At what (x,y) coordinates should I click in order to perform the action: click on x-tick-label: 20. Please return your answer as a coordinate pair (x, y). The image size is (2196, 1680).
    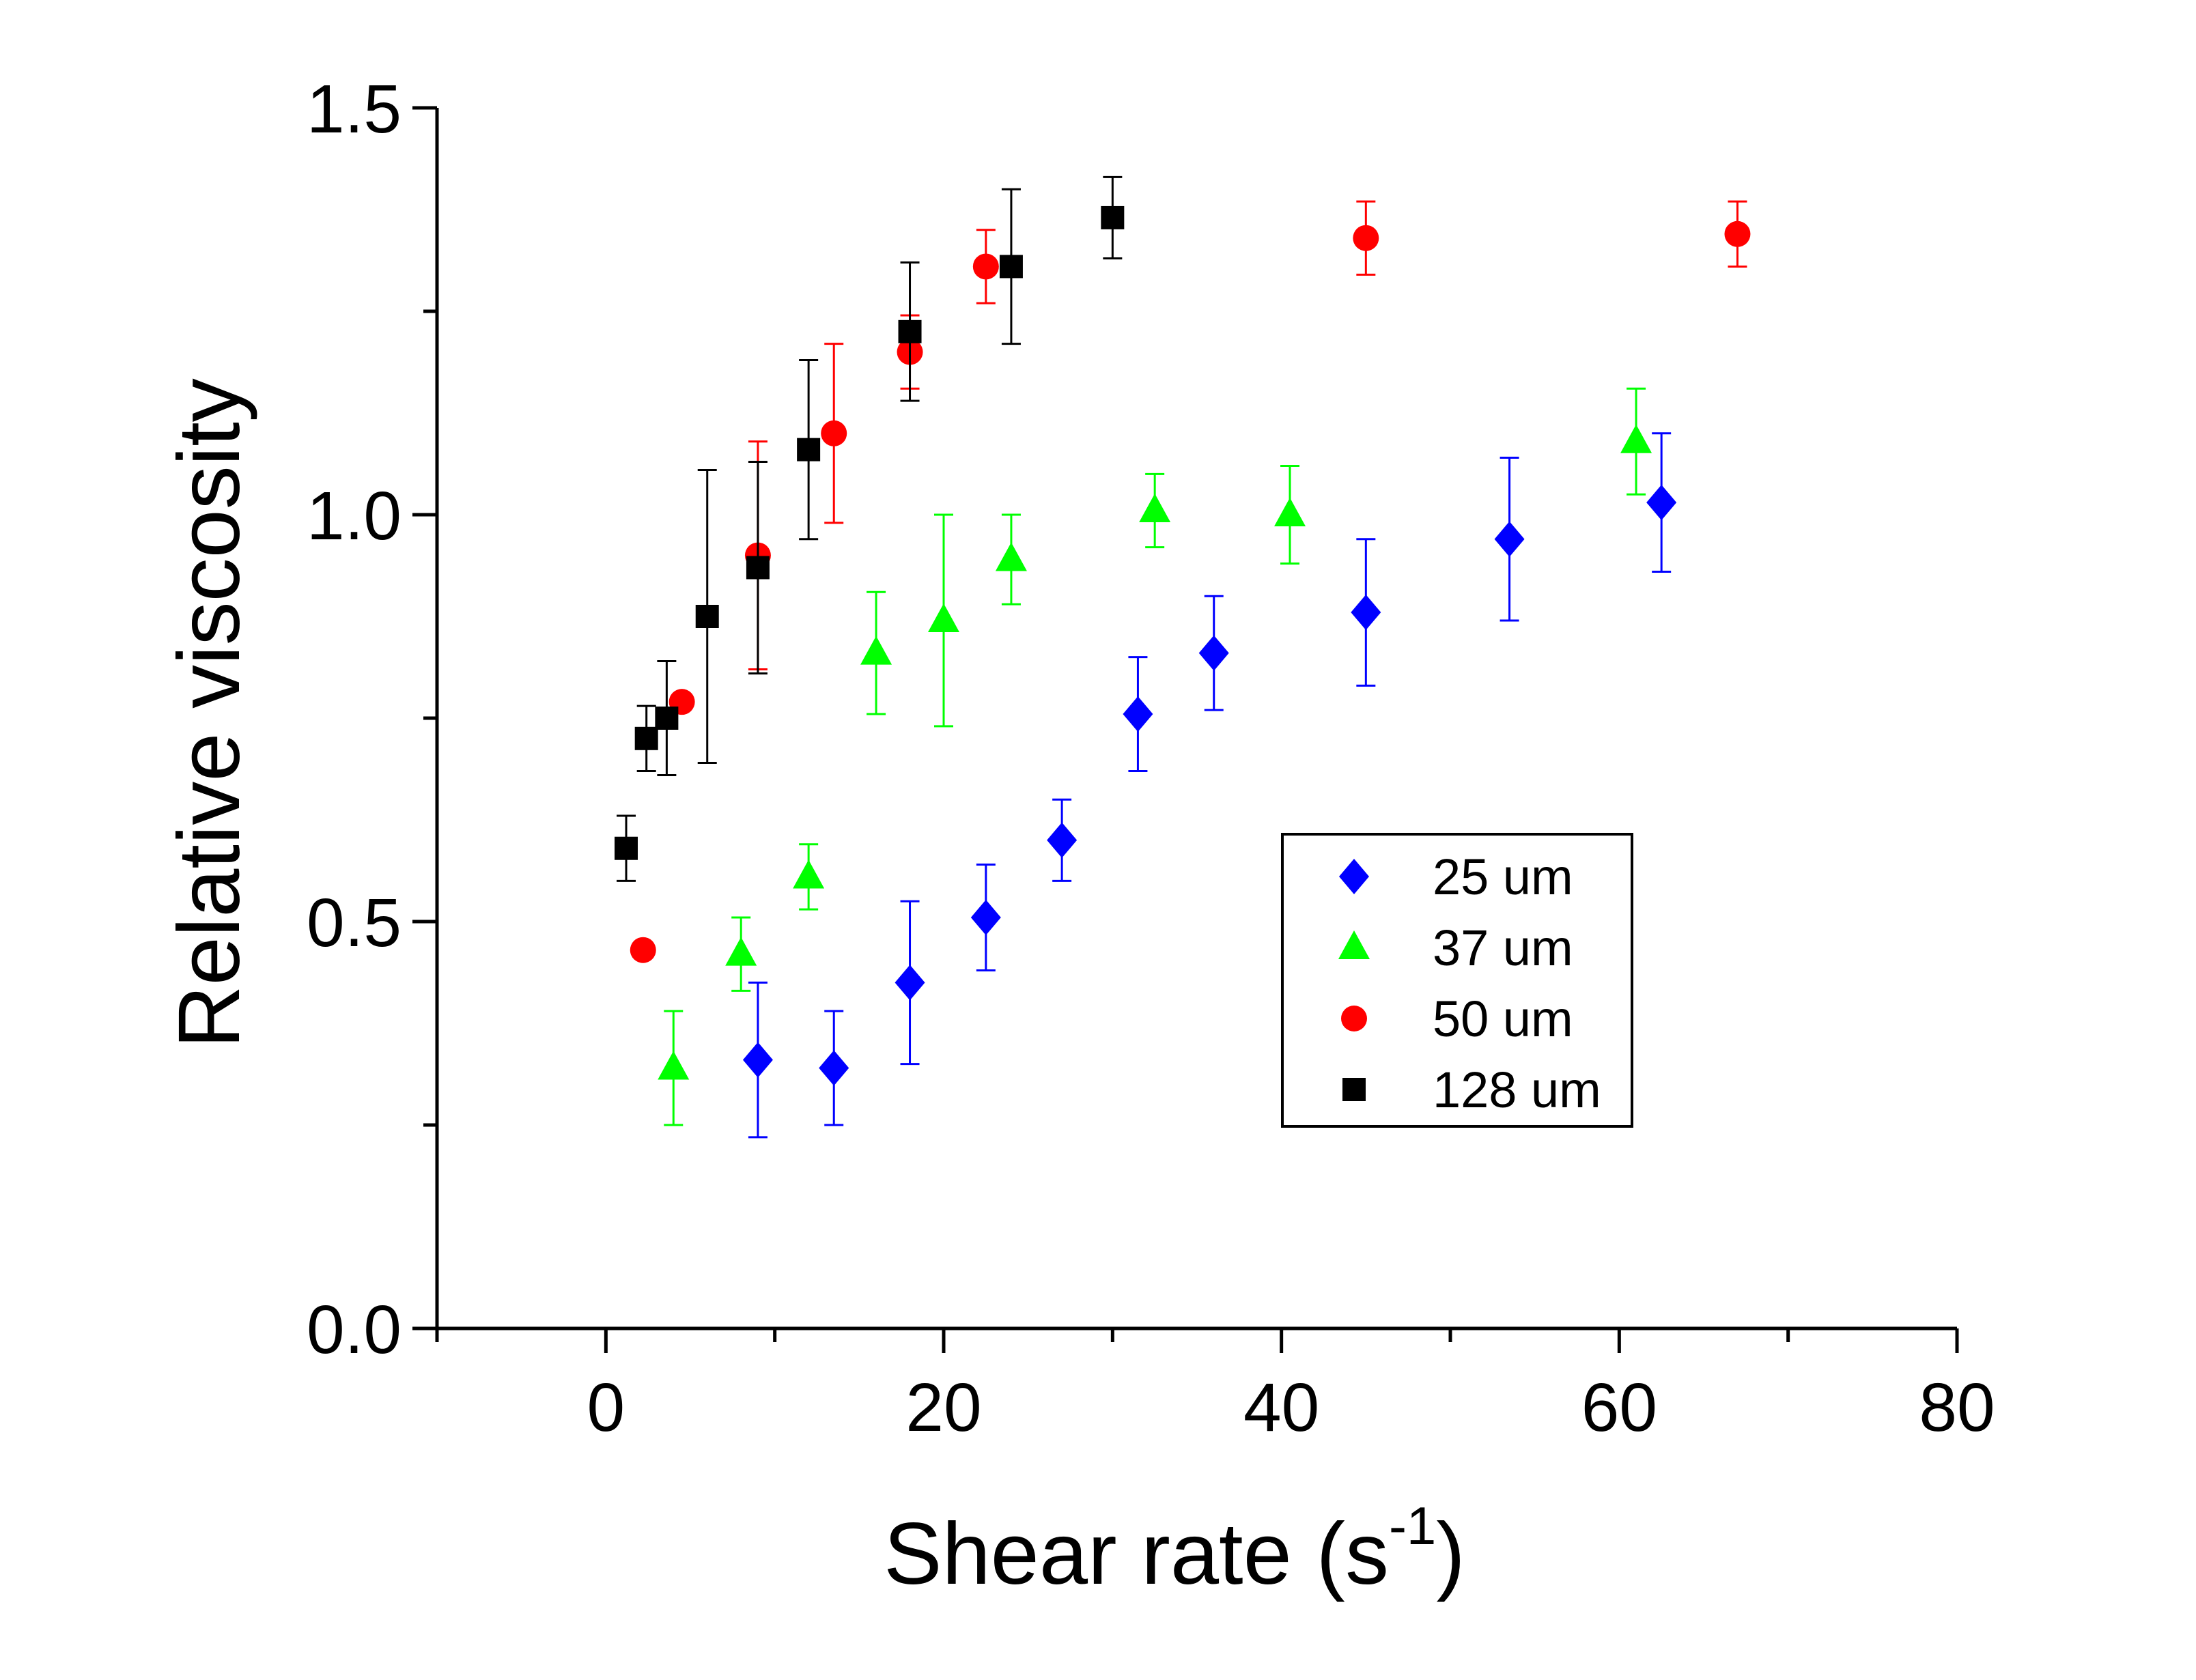
    Looking at the image, I should click on (943, 1407).